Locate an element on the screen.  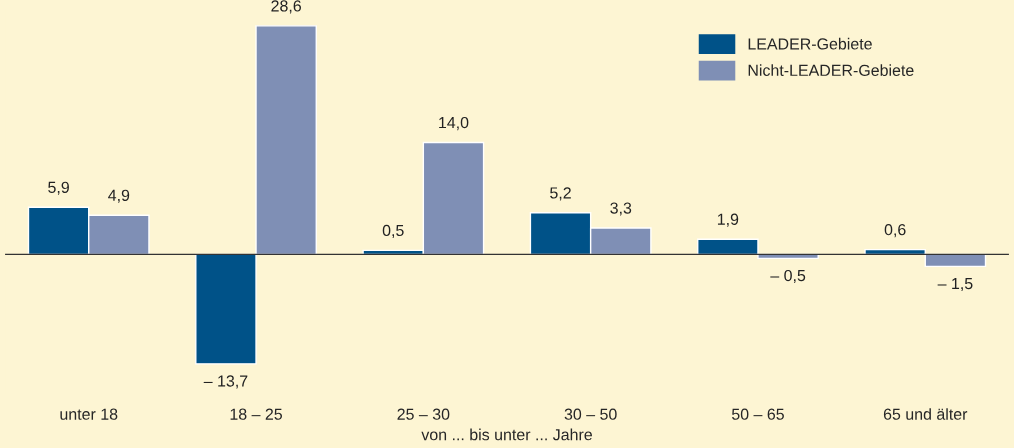
data-label: – 13,7 is located at coordinates (225, 382).